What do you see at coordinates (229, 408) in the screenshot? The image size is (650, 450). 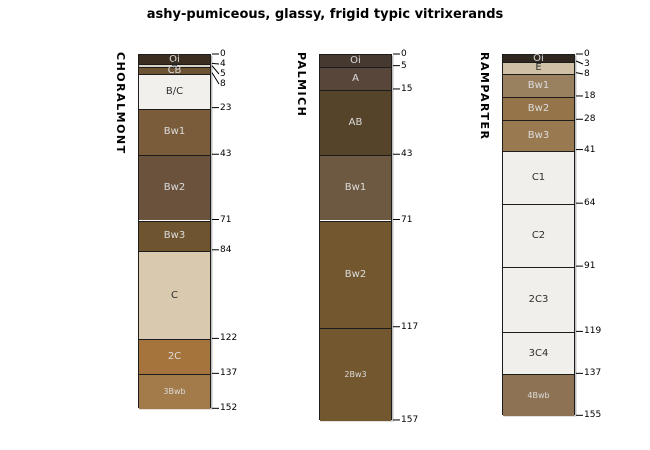 I see `depth-tick-label: 152` at bounding box center [229, 408].